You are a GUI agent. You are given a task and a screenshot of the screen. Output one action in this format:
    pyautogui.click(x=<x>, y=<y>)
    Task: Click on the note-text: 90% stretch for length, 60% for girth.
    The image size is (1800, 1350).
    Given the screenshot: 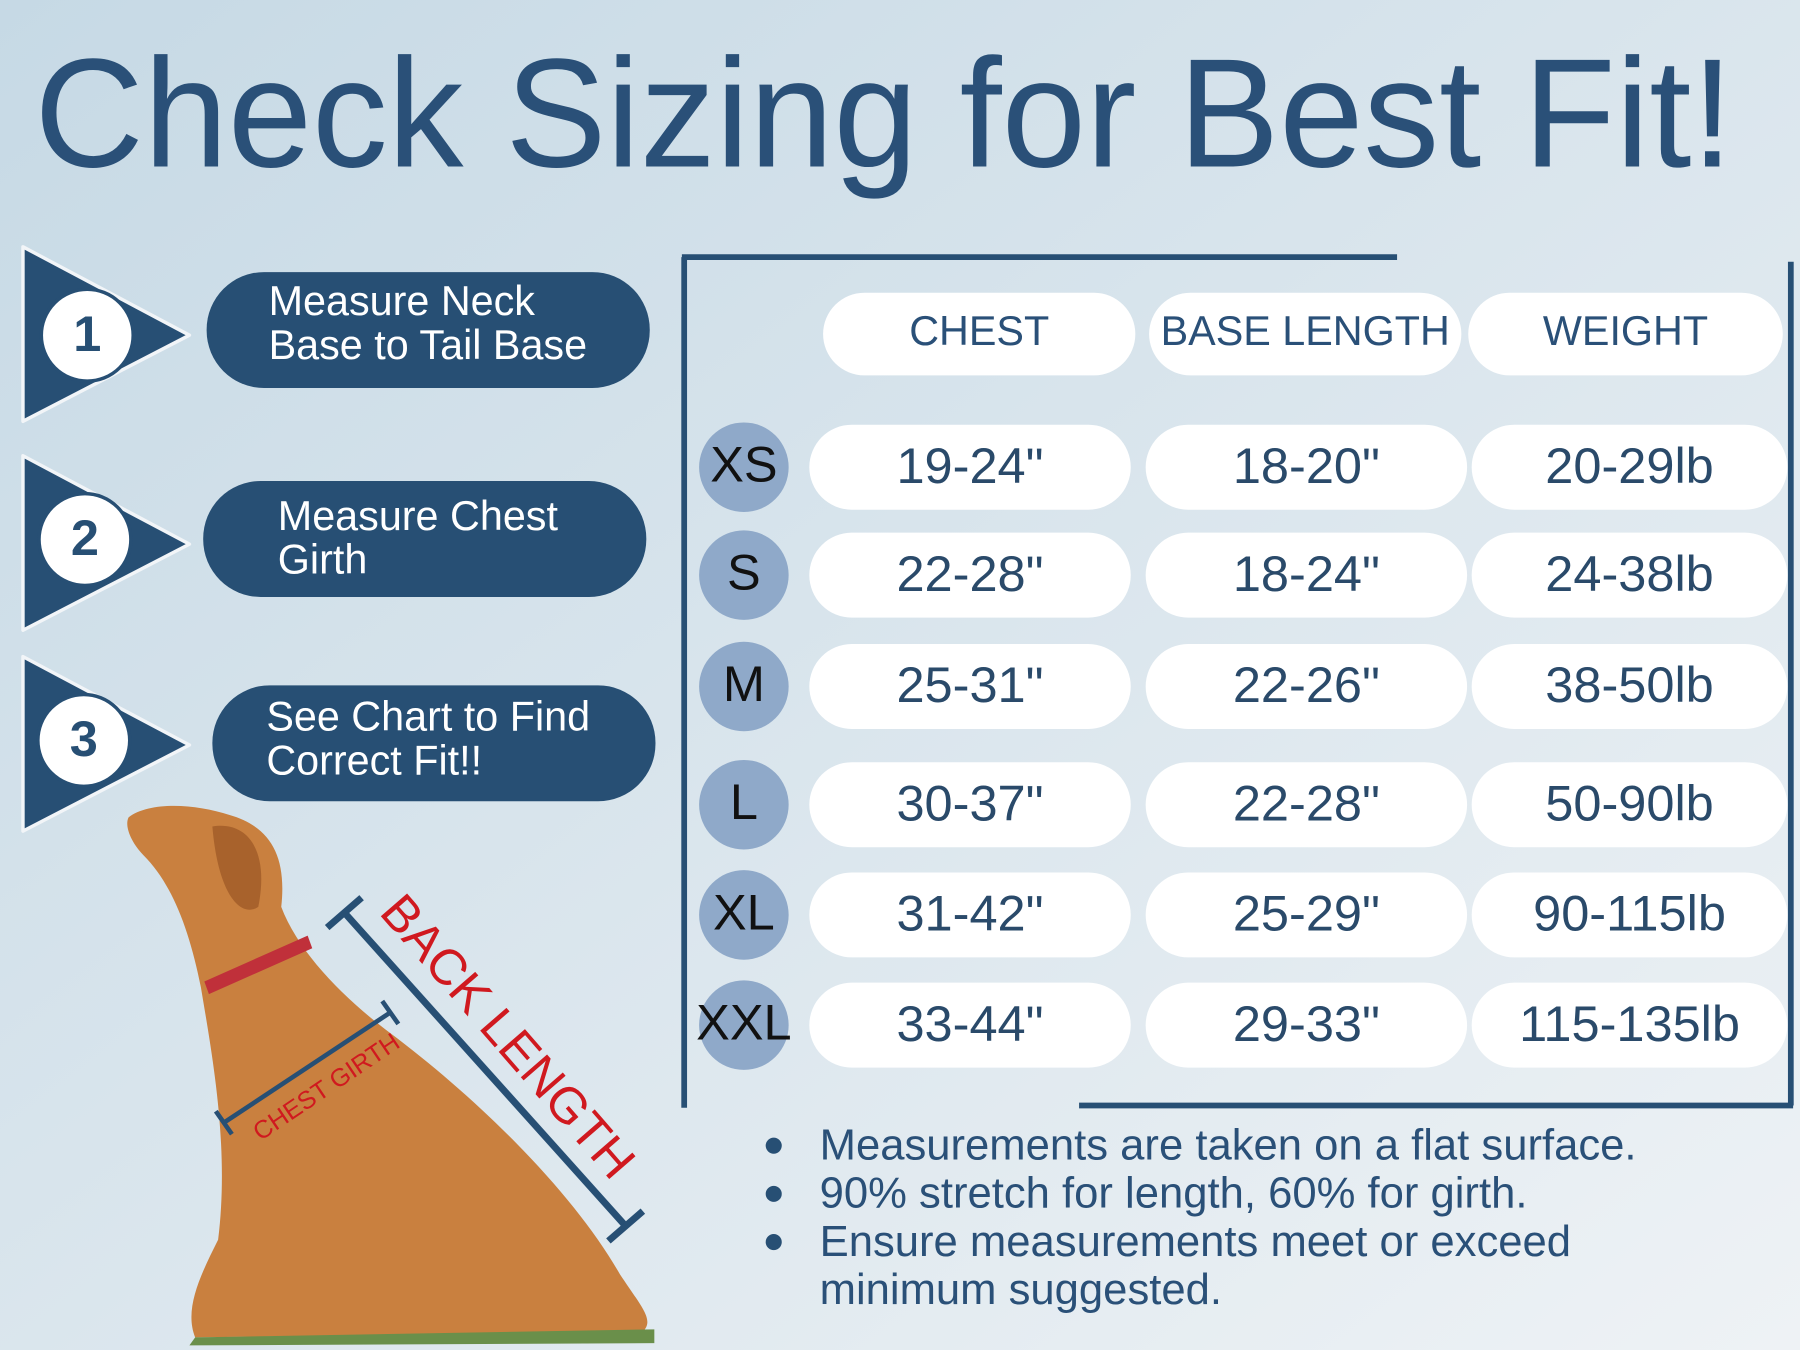 What is the action you would take?
    pyautogui.click(x=1174, y=1194)
    